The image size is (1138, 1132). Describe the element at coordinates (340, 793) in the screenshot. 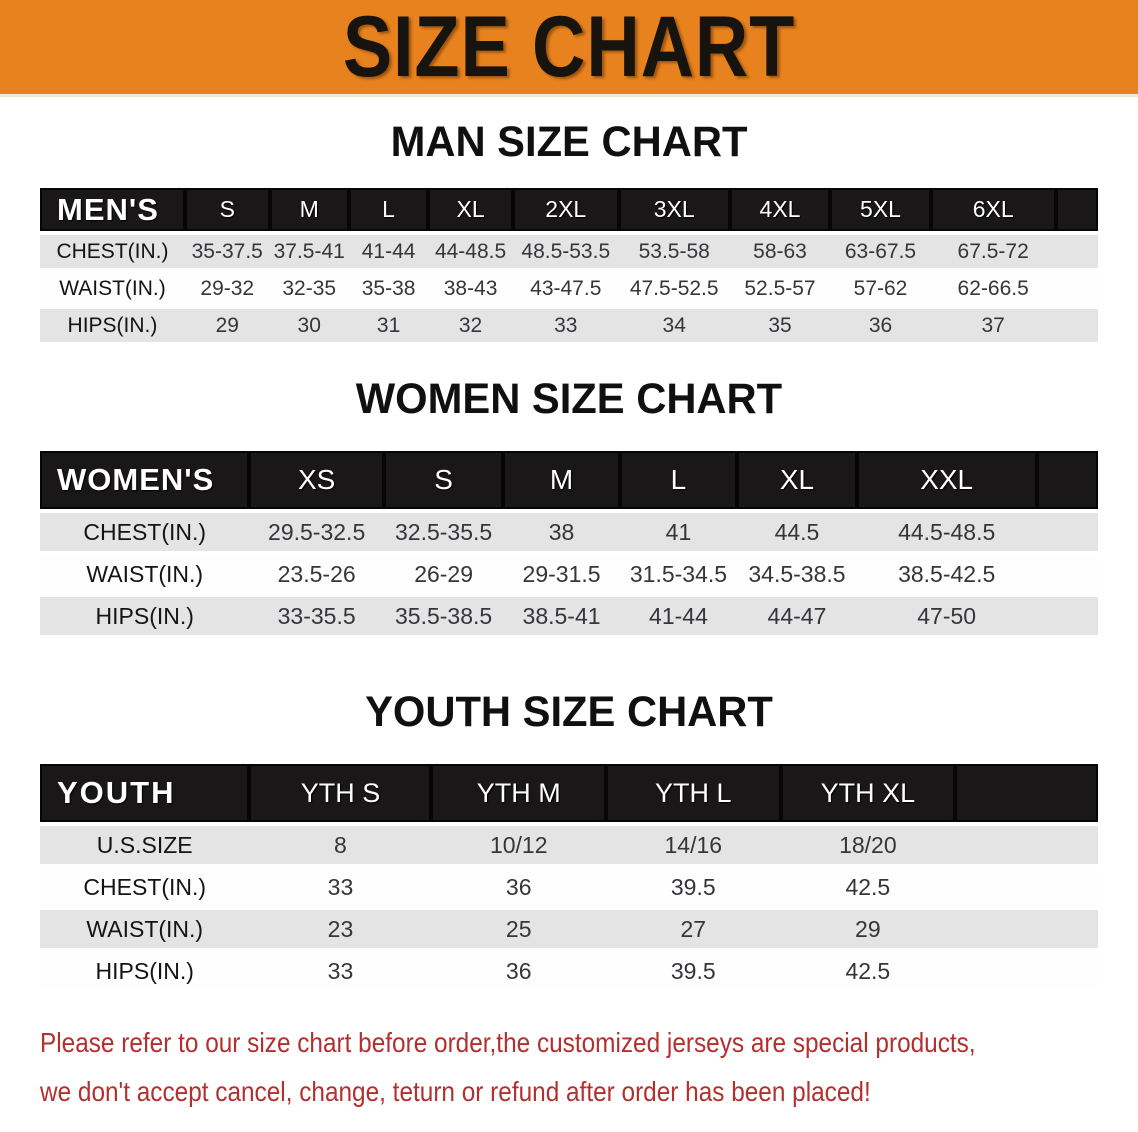

I see `size-column-header: YTH S` at that location.